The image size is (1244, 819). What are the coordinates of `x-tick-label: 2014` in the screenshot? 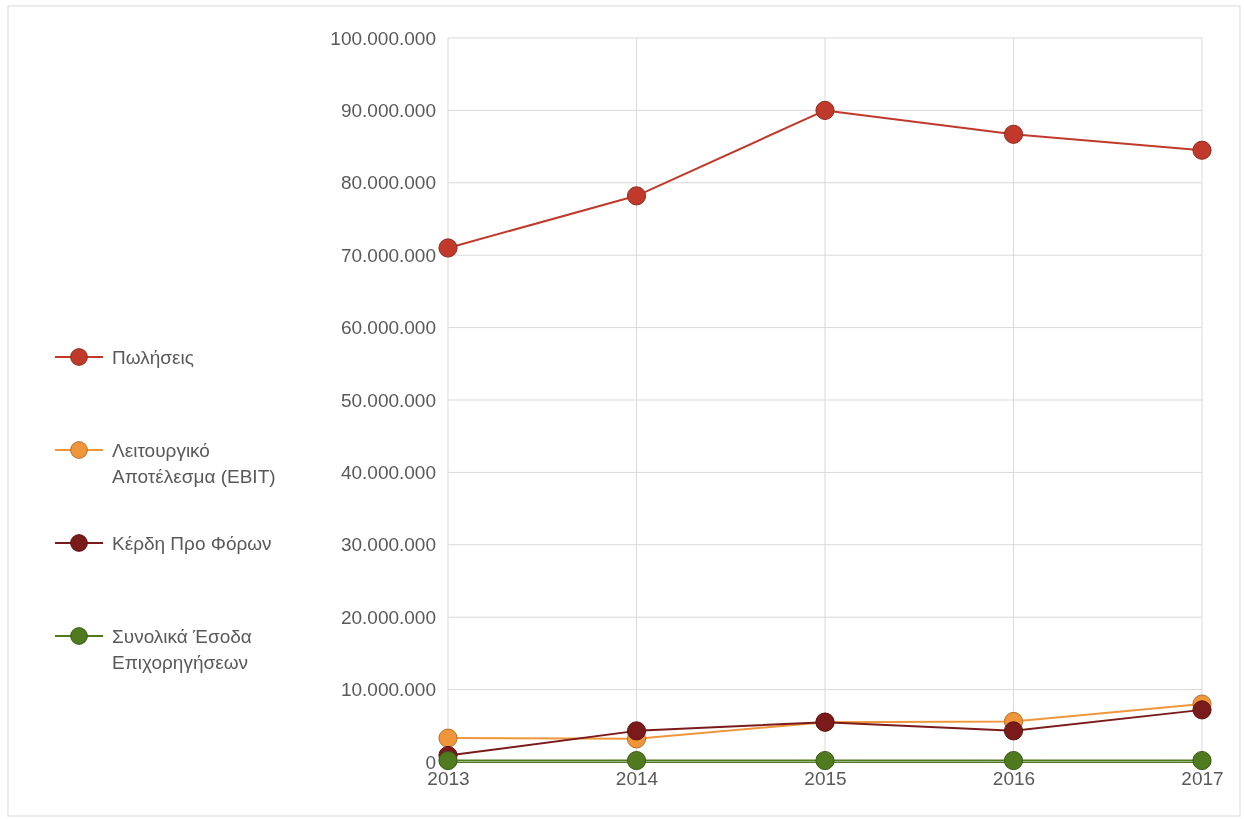 It's located at (637, 779).